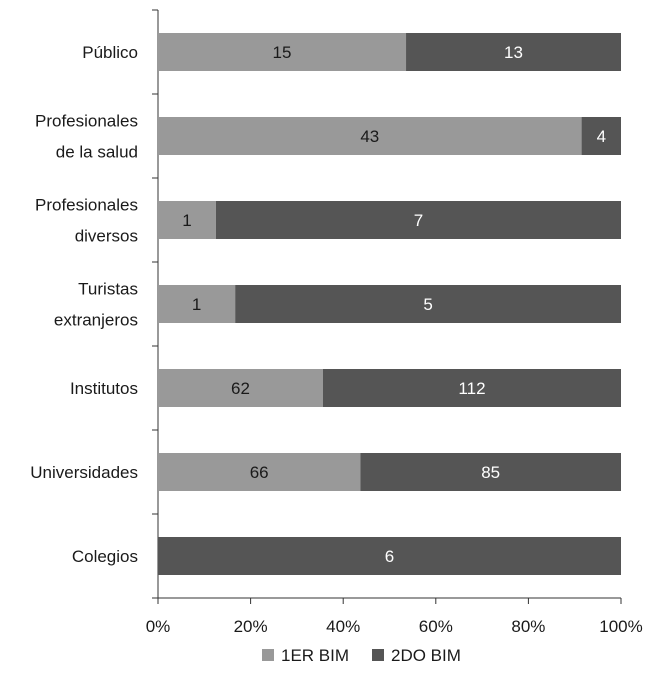 The image size is (649, 690). Describe the element at coordinates (158, 626) in the screenshot. I see `x-tick-label: 0%` at that location.